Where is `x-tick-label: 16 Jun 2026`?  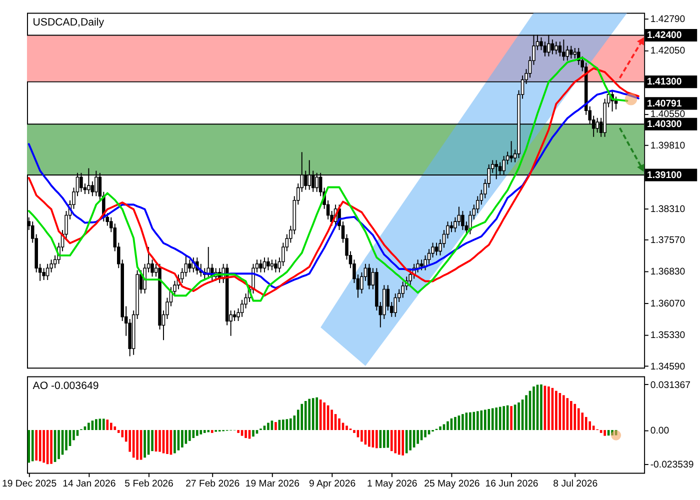
x-tick-label: 16 Jun 2026 is located at coordinates (511, 484).